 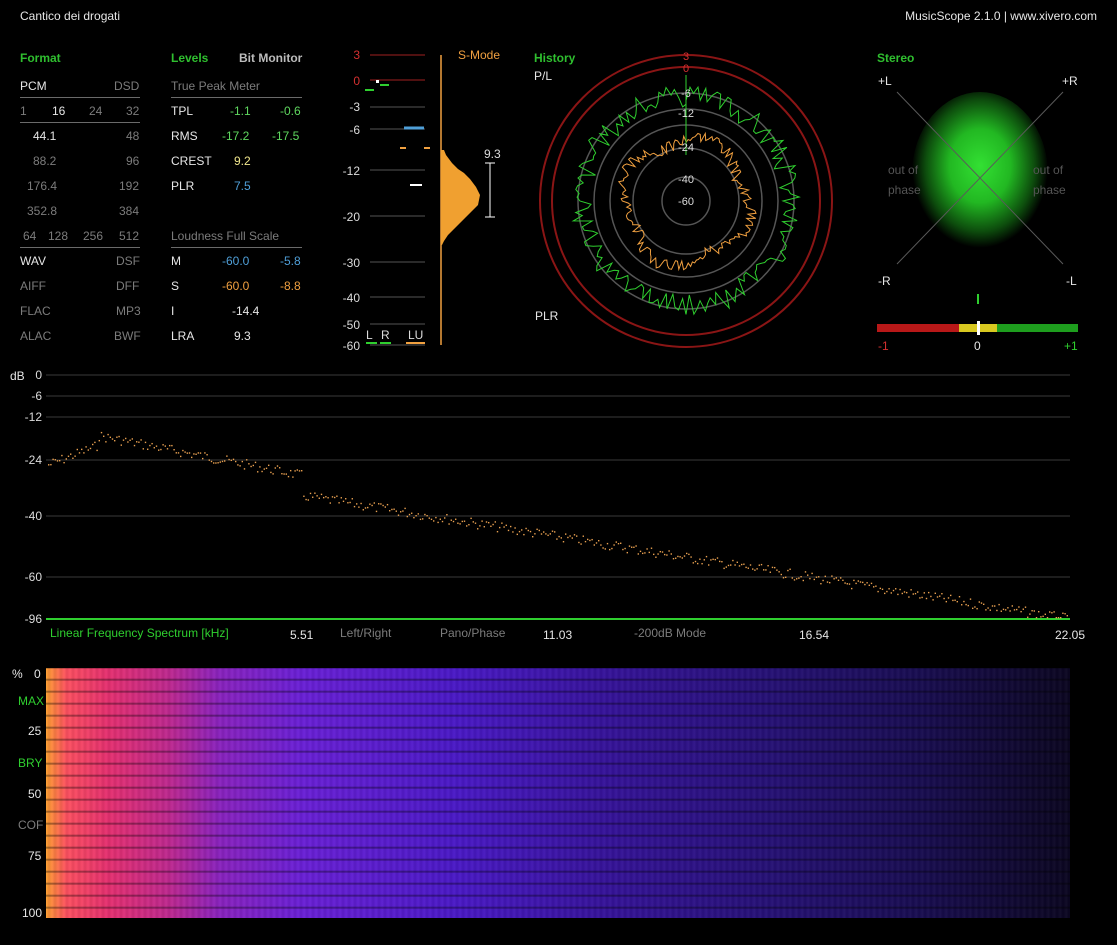 What do you see at coordinates (38, 375) in the screenshot?
I see `db-tick: 0` at bounding box center [38, 375].